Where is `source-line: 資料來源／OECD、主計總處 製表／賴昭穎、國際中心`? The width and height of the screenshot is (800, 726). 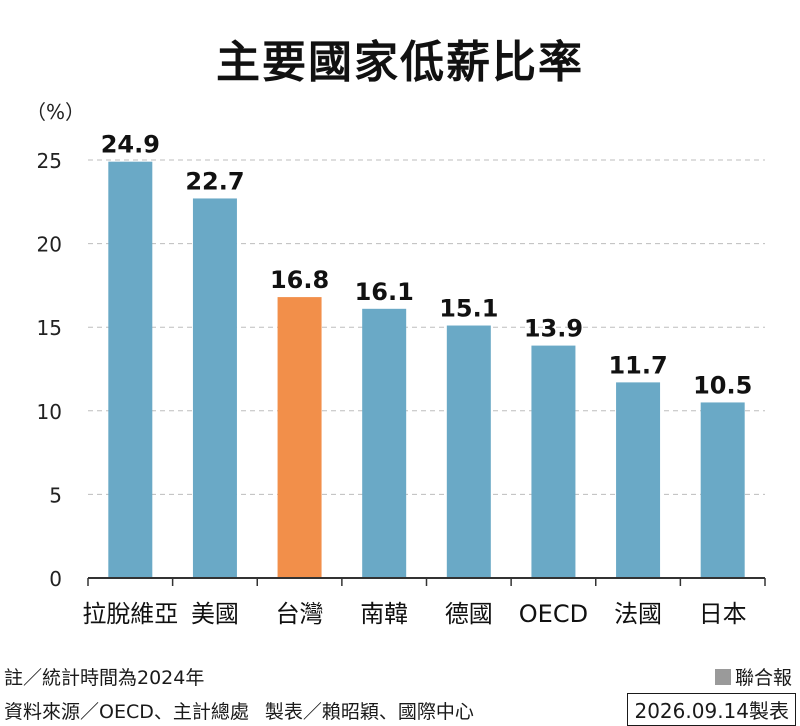 source-line: 資料來源／OECD、主計總處 製表／賴昭穎、國際中心 is located at coordinates (239, 710).